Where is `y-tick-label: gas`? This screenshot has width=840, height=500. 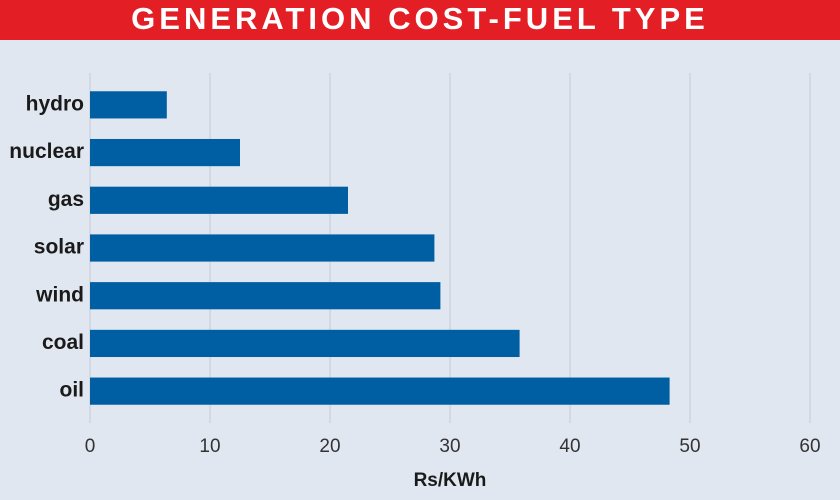
y-tick-label: gas is located at coordinates (66, 199).